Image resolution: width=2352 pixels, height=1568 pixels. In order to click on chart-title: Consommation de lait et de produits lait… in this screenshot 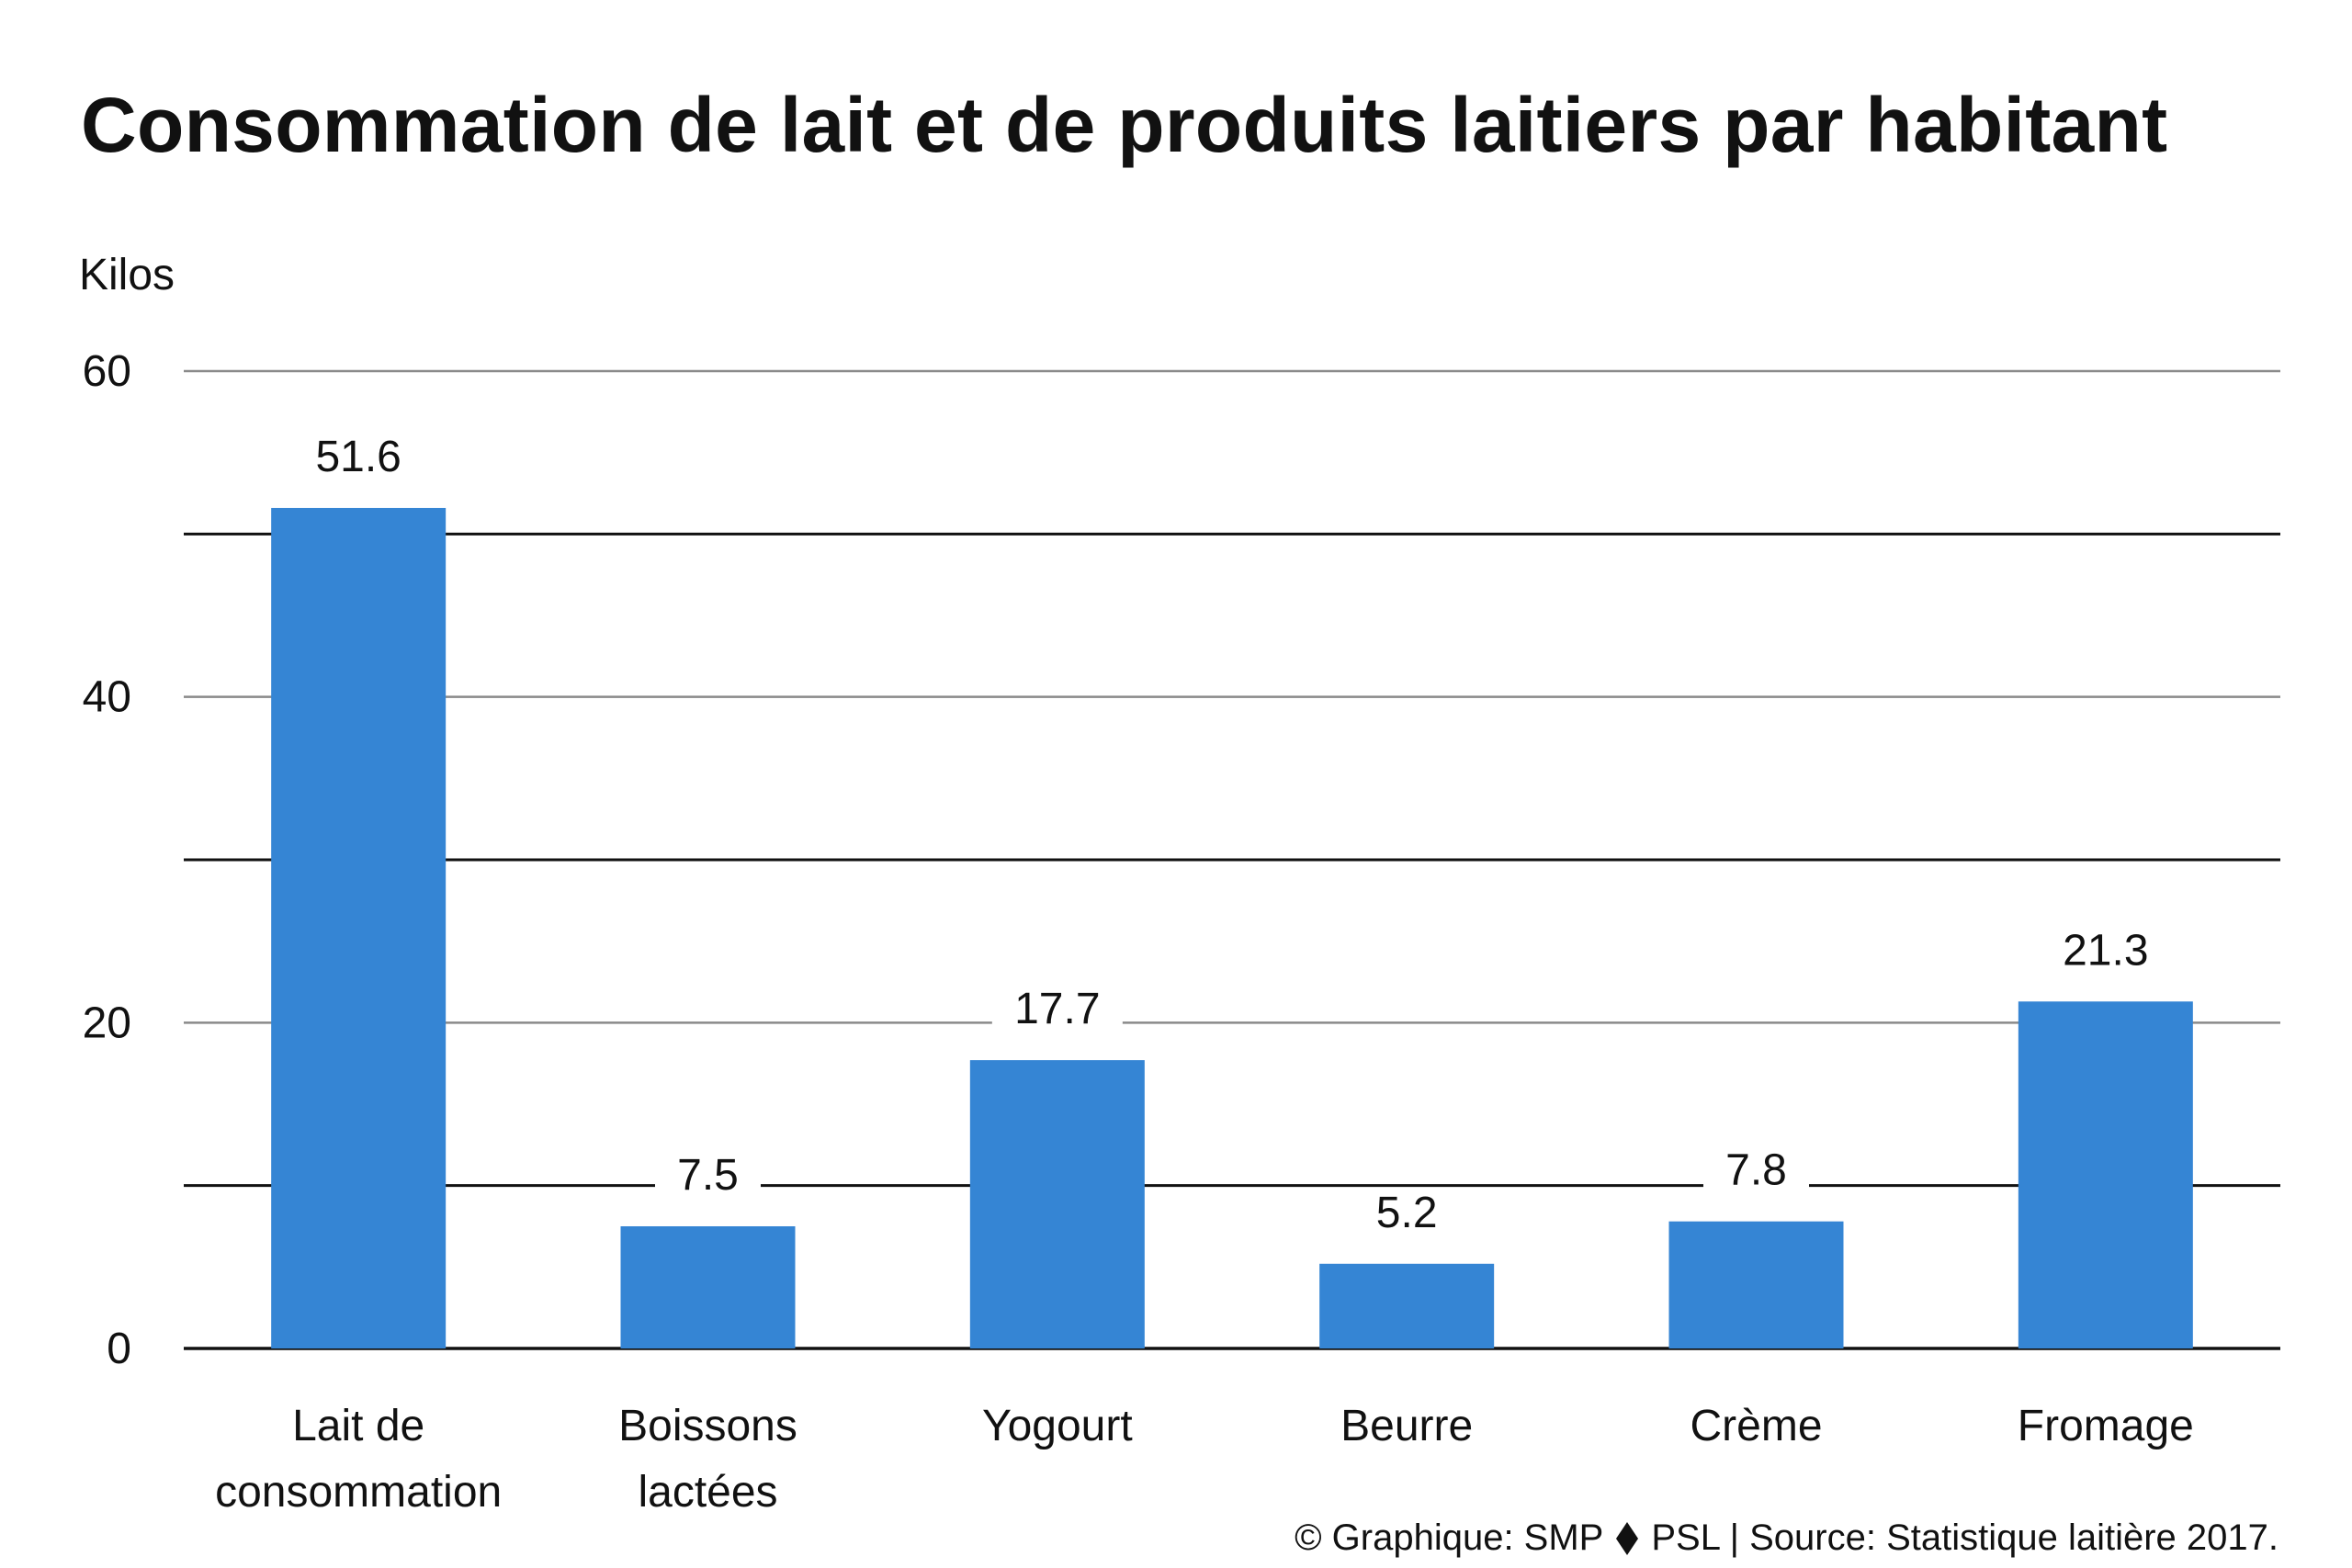, I will do `click(1124, 125)`.